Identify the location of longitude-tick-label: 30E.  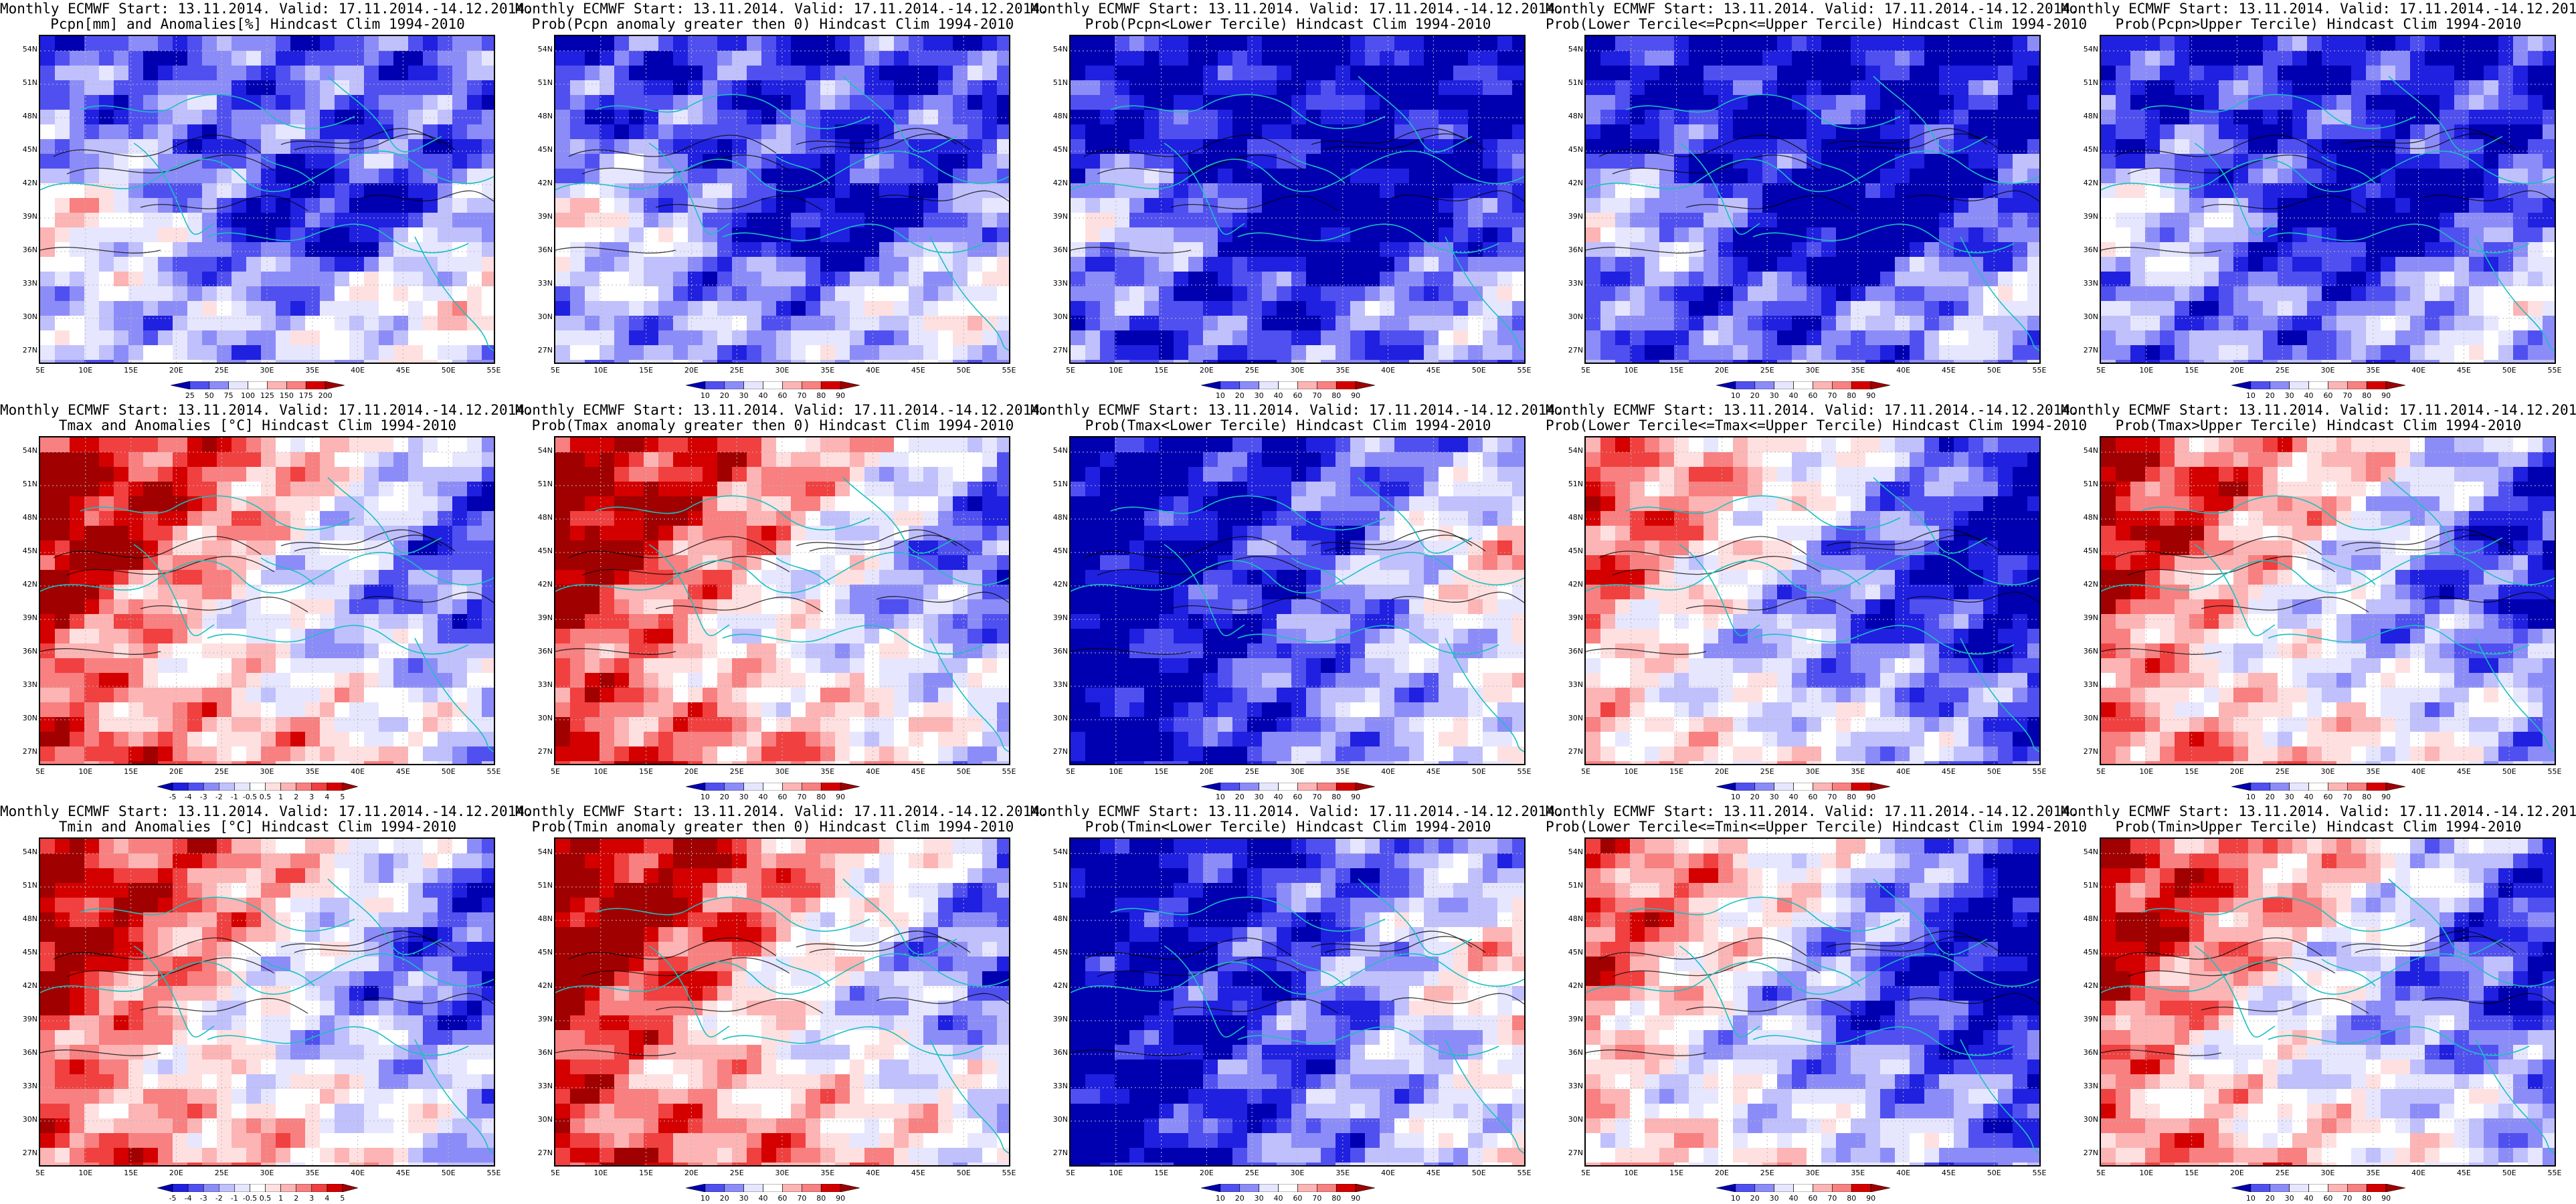
(1813, 370).